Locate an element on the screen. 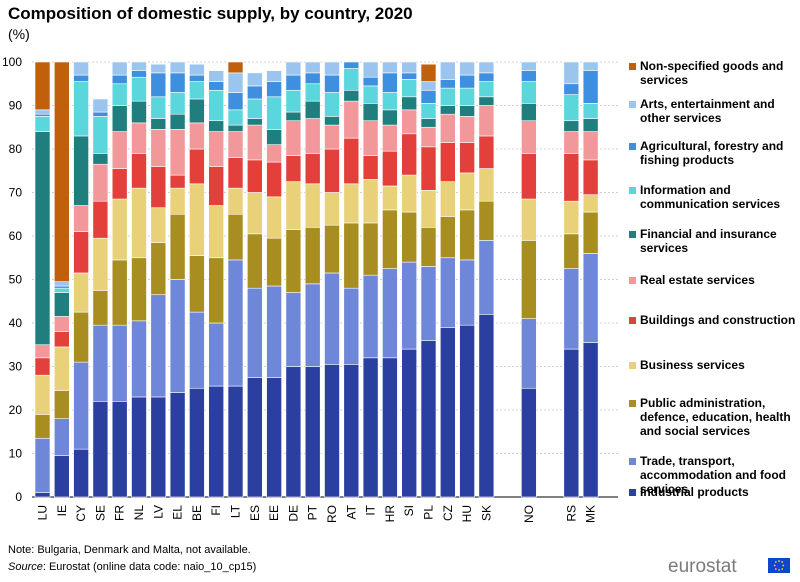 This screenshot has width=800, height=582. legend-line: accommodation and food is located at coordinates (713, 475).